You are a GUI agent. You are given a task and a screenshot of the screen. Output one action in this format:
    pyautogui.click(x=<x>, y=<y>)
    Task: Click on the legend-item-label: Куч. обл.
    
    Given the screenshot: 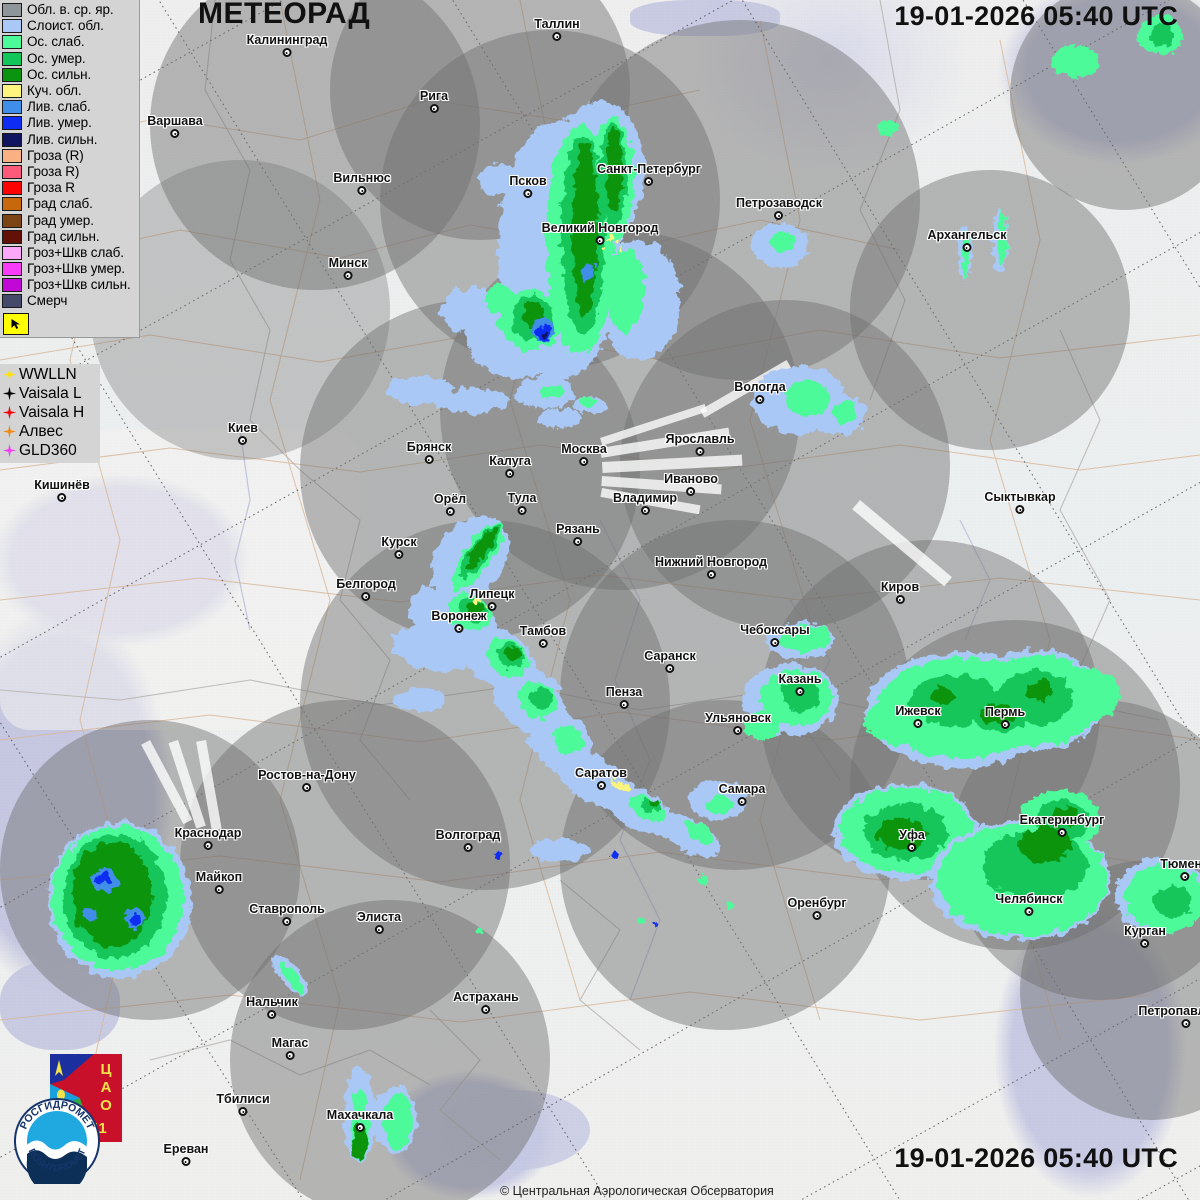 What is the action you would take?
    pyautogui.click(x=54, y=91)
    